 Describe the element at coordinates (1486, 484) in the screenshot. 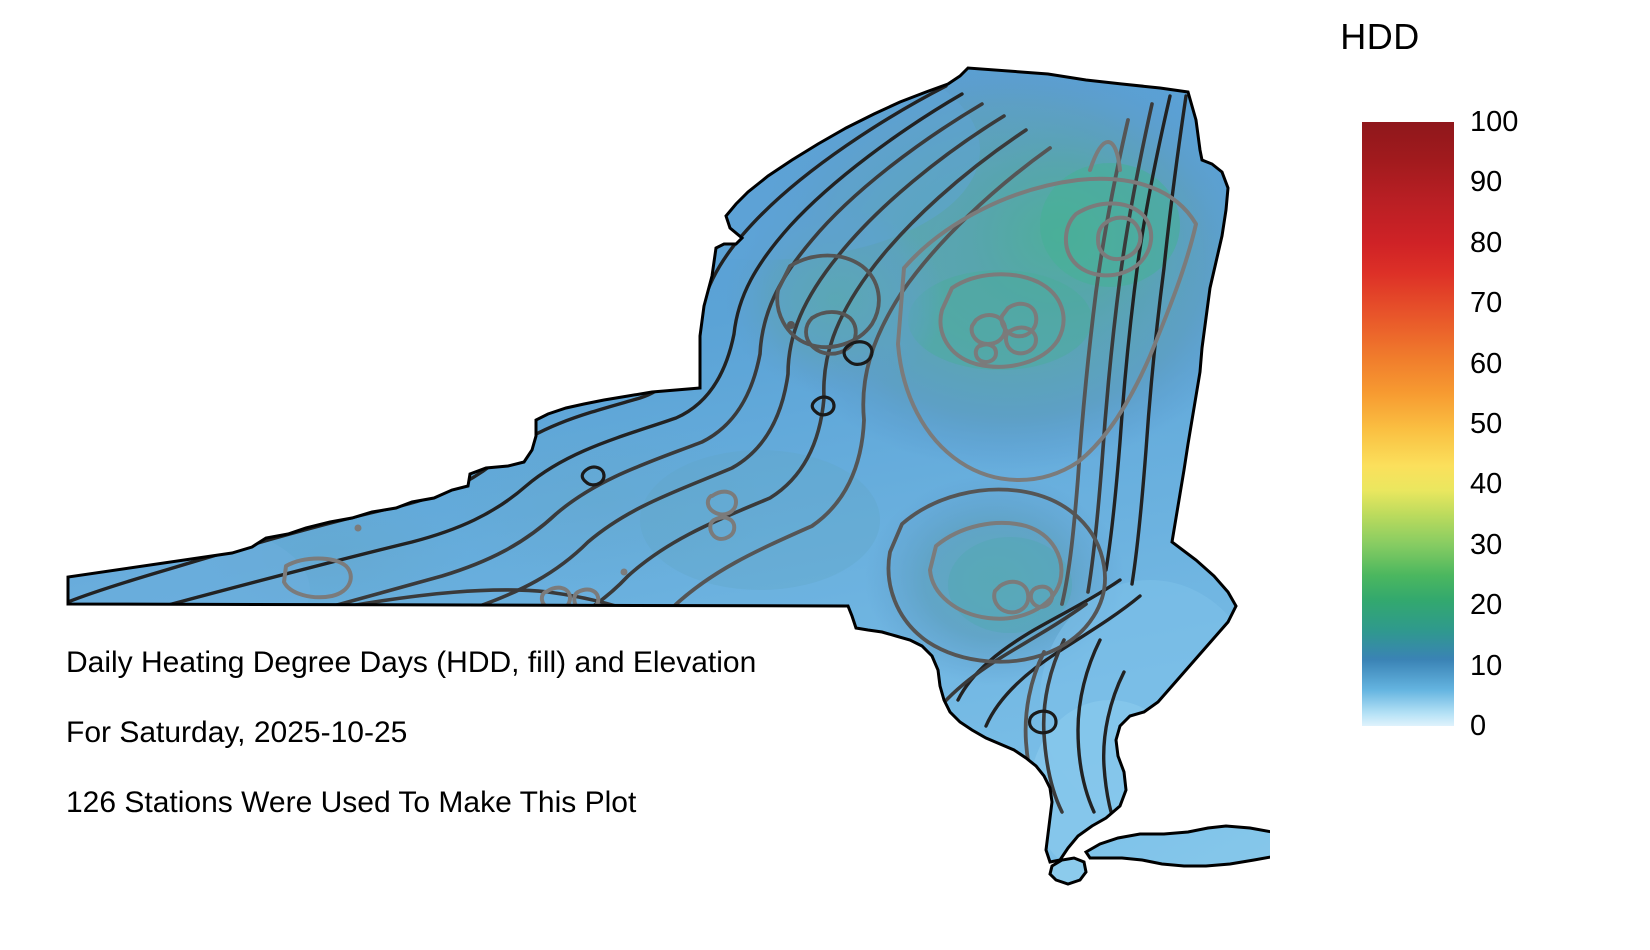

I see `colorbar-tick-40: 40` at that location.